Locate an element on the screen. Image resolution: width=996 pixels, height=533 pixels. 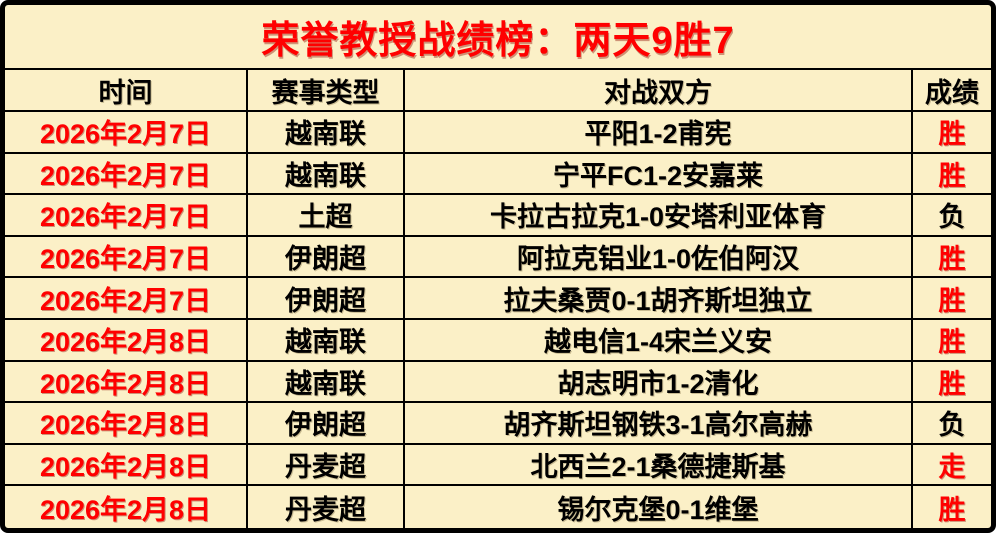
match-cell: 越电信1-4宋兰义安 is located at coordinates (659, 340).